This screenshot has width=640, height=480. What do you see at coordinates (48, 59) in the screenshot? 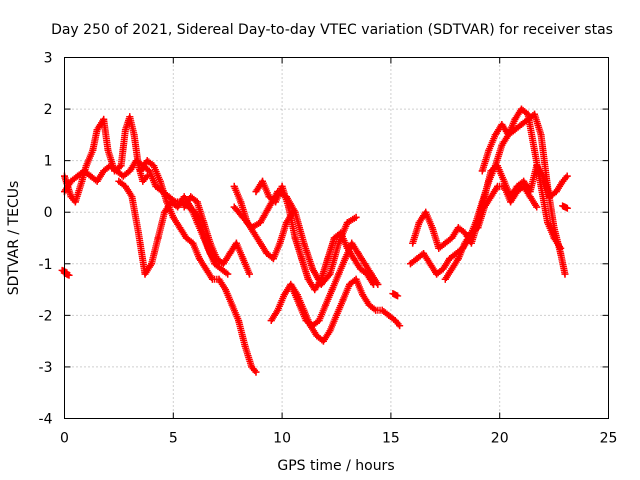
I see `y-tick-label: 3` at bounding box center [48, 59].